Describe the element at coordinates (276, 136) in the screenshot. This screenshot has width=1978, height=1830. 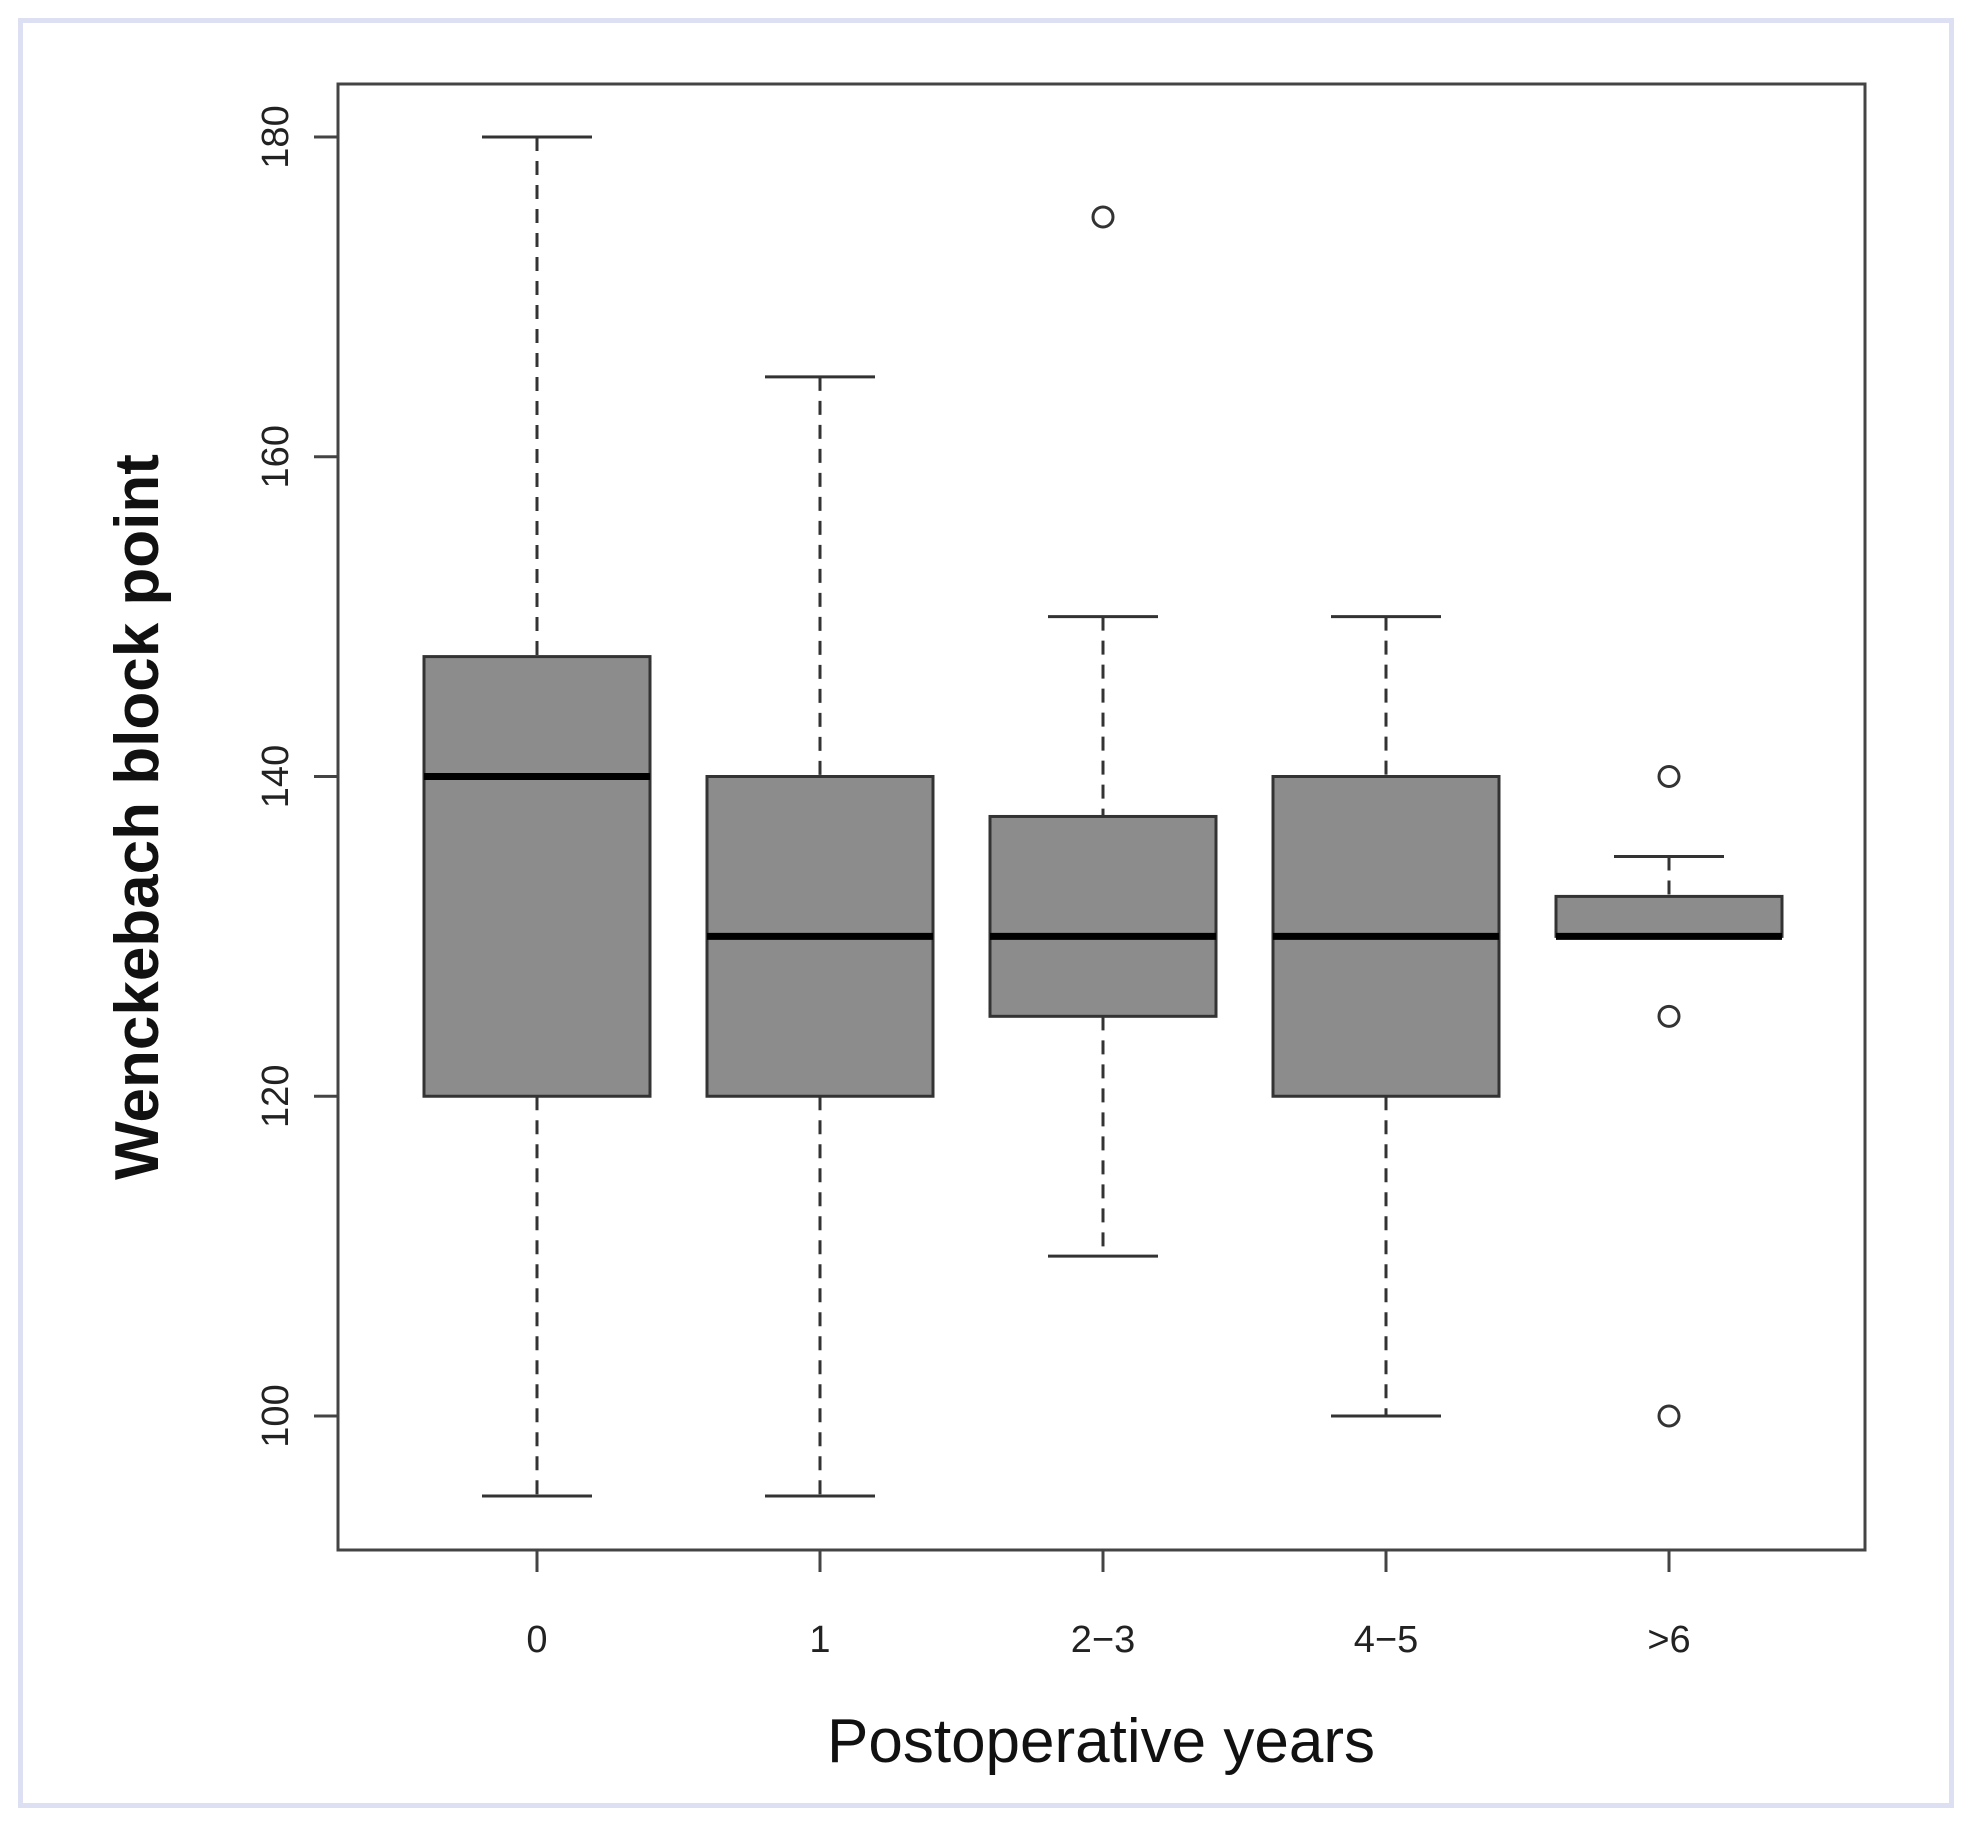
I see `y-tick-label: 180` at that location.